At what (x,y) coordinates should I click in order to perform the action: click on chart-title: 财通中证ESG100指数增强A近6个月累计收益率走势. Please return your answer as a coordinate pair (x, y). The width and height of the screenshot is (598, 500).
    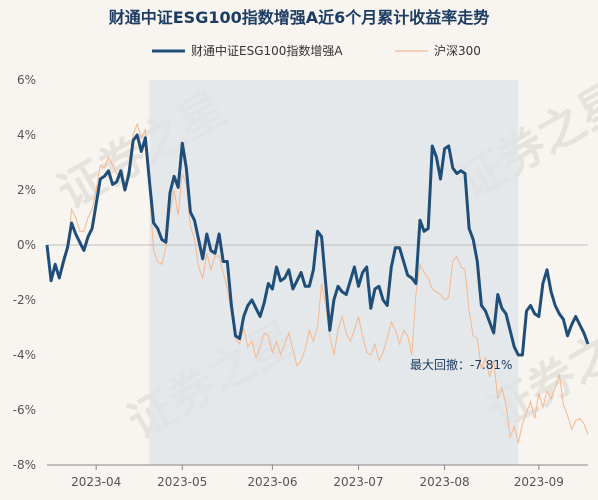
    Looking at the image, I should click on (299, 17).